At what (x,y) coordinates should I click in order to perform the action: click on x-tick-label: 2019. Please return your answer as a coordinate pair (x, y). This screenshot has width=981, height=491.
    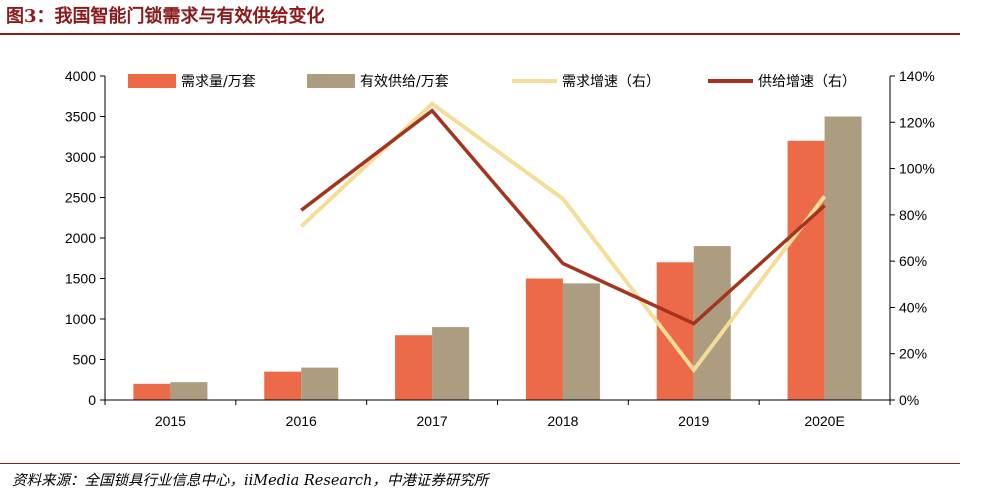
    Looking at the image, I should click on (693, 421).